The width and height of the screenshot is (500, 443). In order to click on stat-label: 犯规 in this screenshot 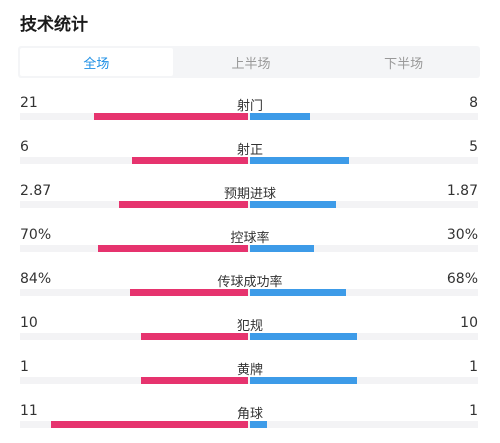, I will do `click(249, 326)`.